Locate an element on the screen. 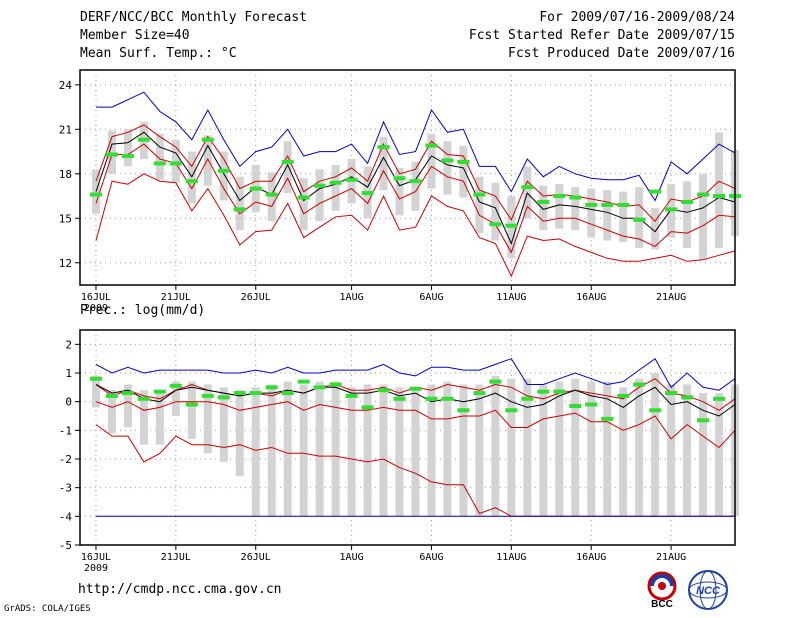 The width and height of the screenshot is (800, 618). temperature-xtick-sublabel: 2009 is located at coordinates (96, 308).